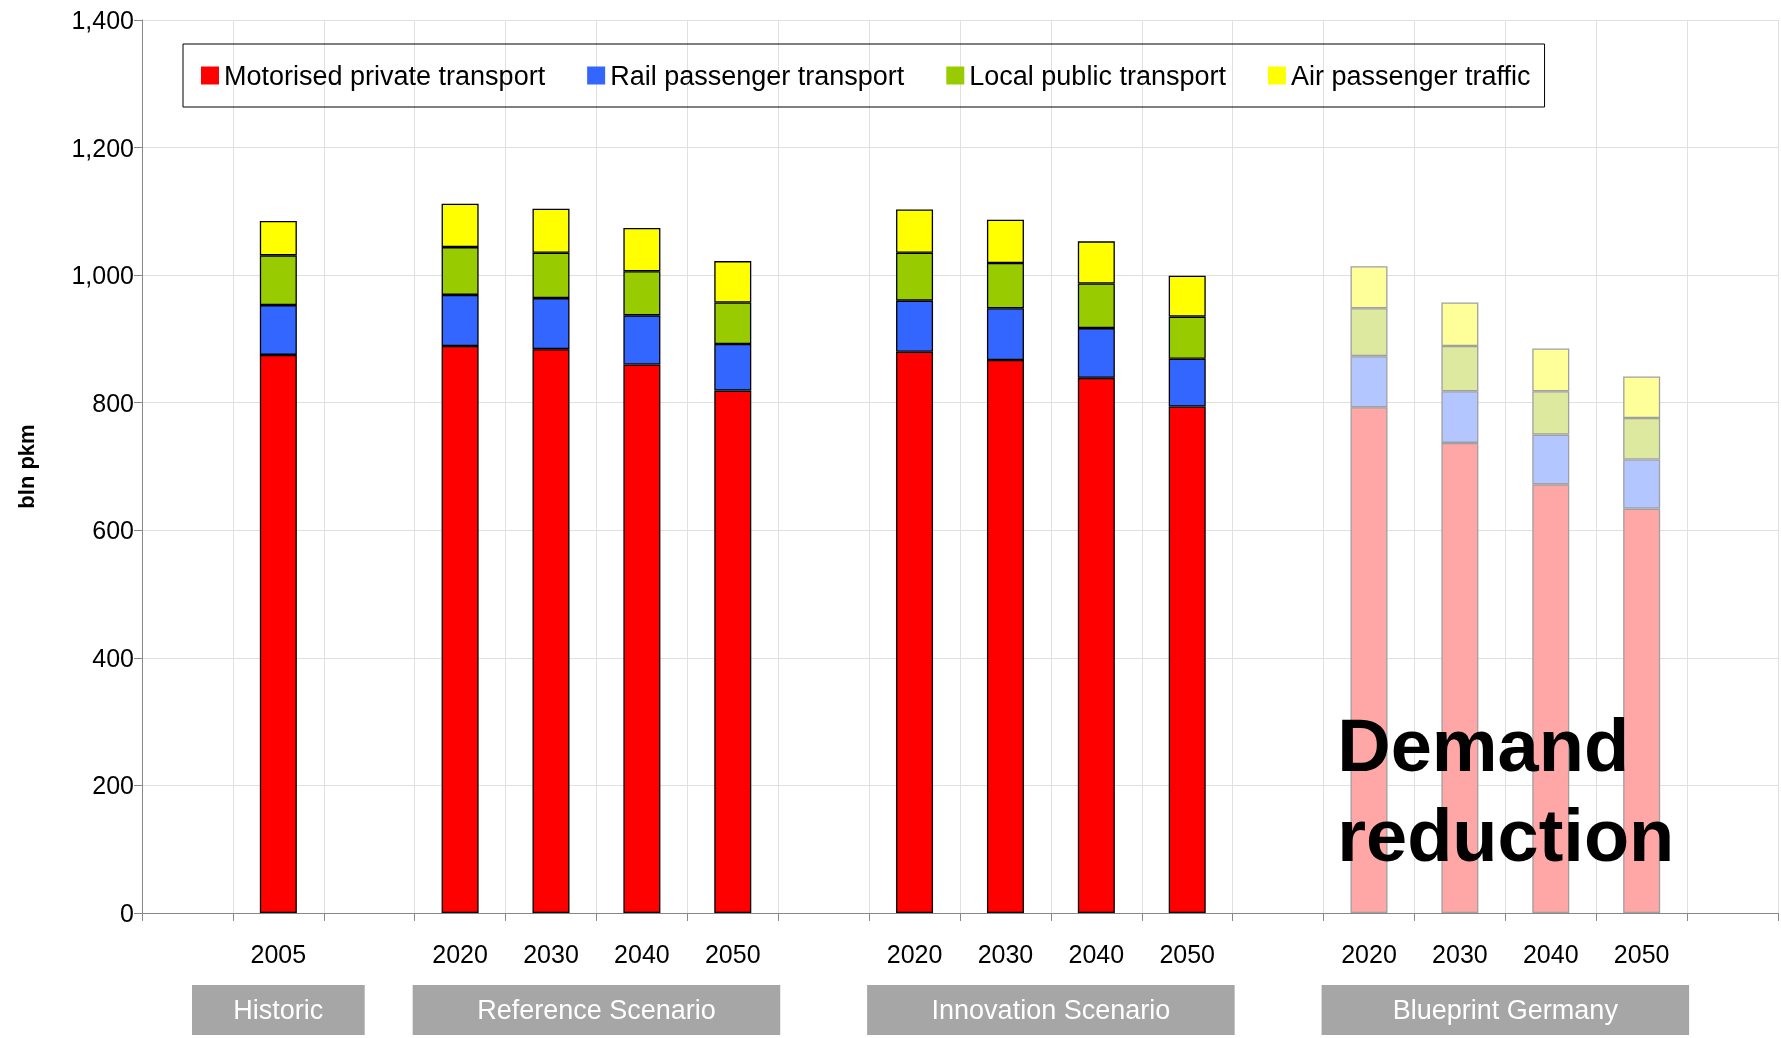 The image size is (1781, 1038). Describe the element at coordinates (113, 402) in the screenshot. I see `y-tick-label: 800` at that location.